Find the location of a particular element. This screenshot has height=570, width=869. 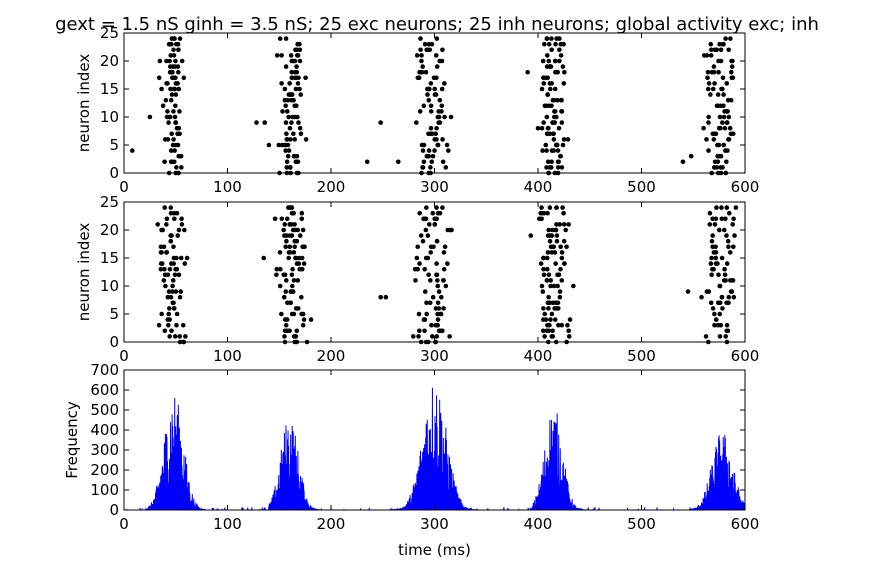

y-tick-label: 0 is located at coordinates (114, 510).